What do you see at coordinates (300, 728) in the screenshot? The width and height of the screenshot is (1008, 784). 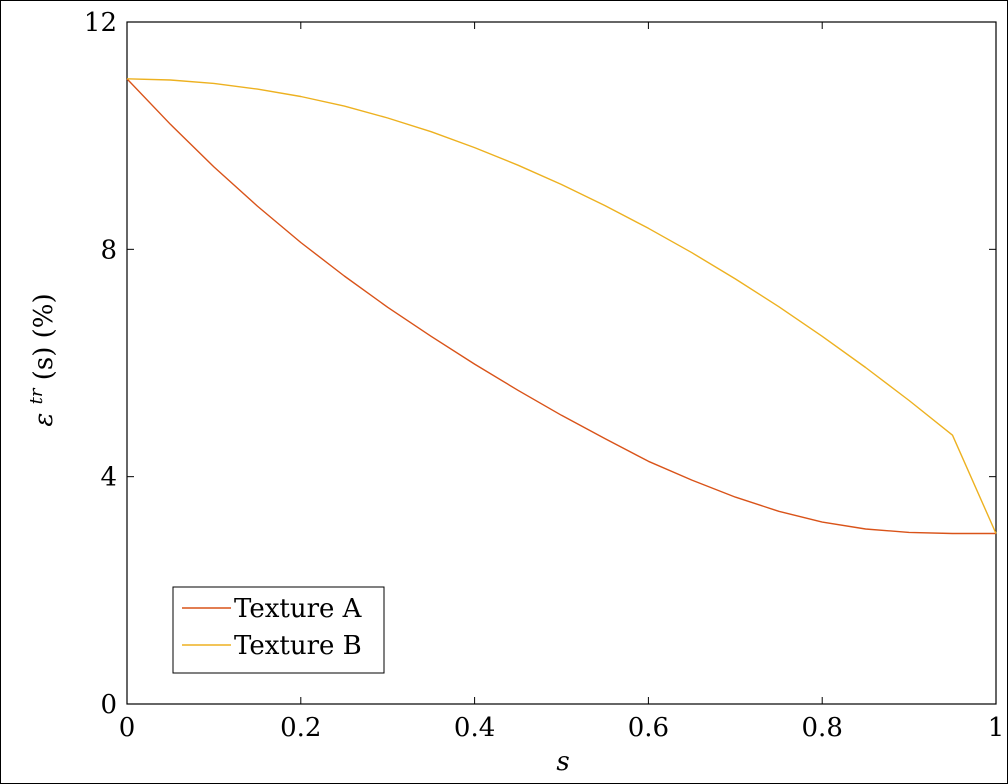 I see `x-tick-label: 0.2` at bounding box center [300, 728].